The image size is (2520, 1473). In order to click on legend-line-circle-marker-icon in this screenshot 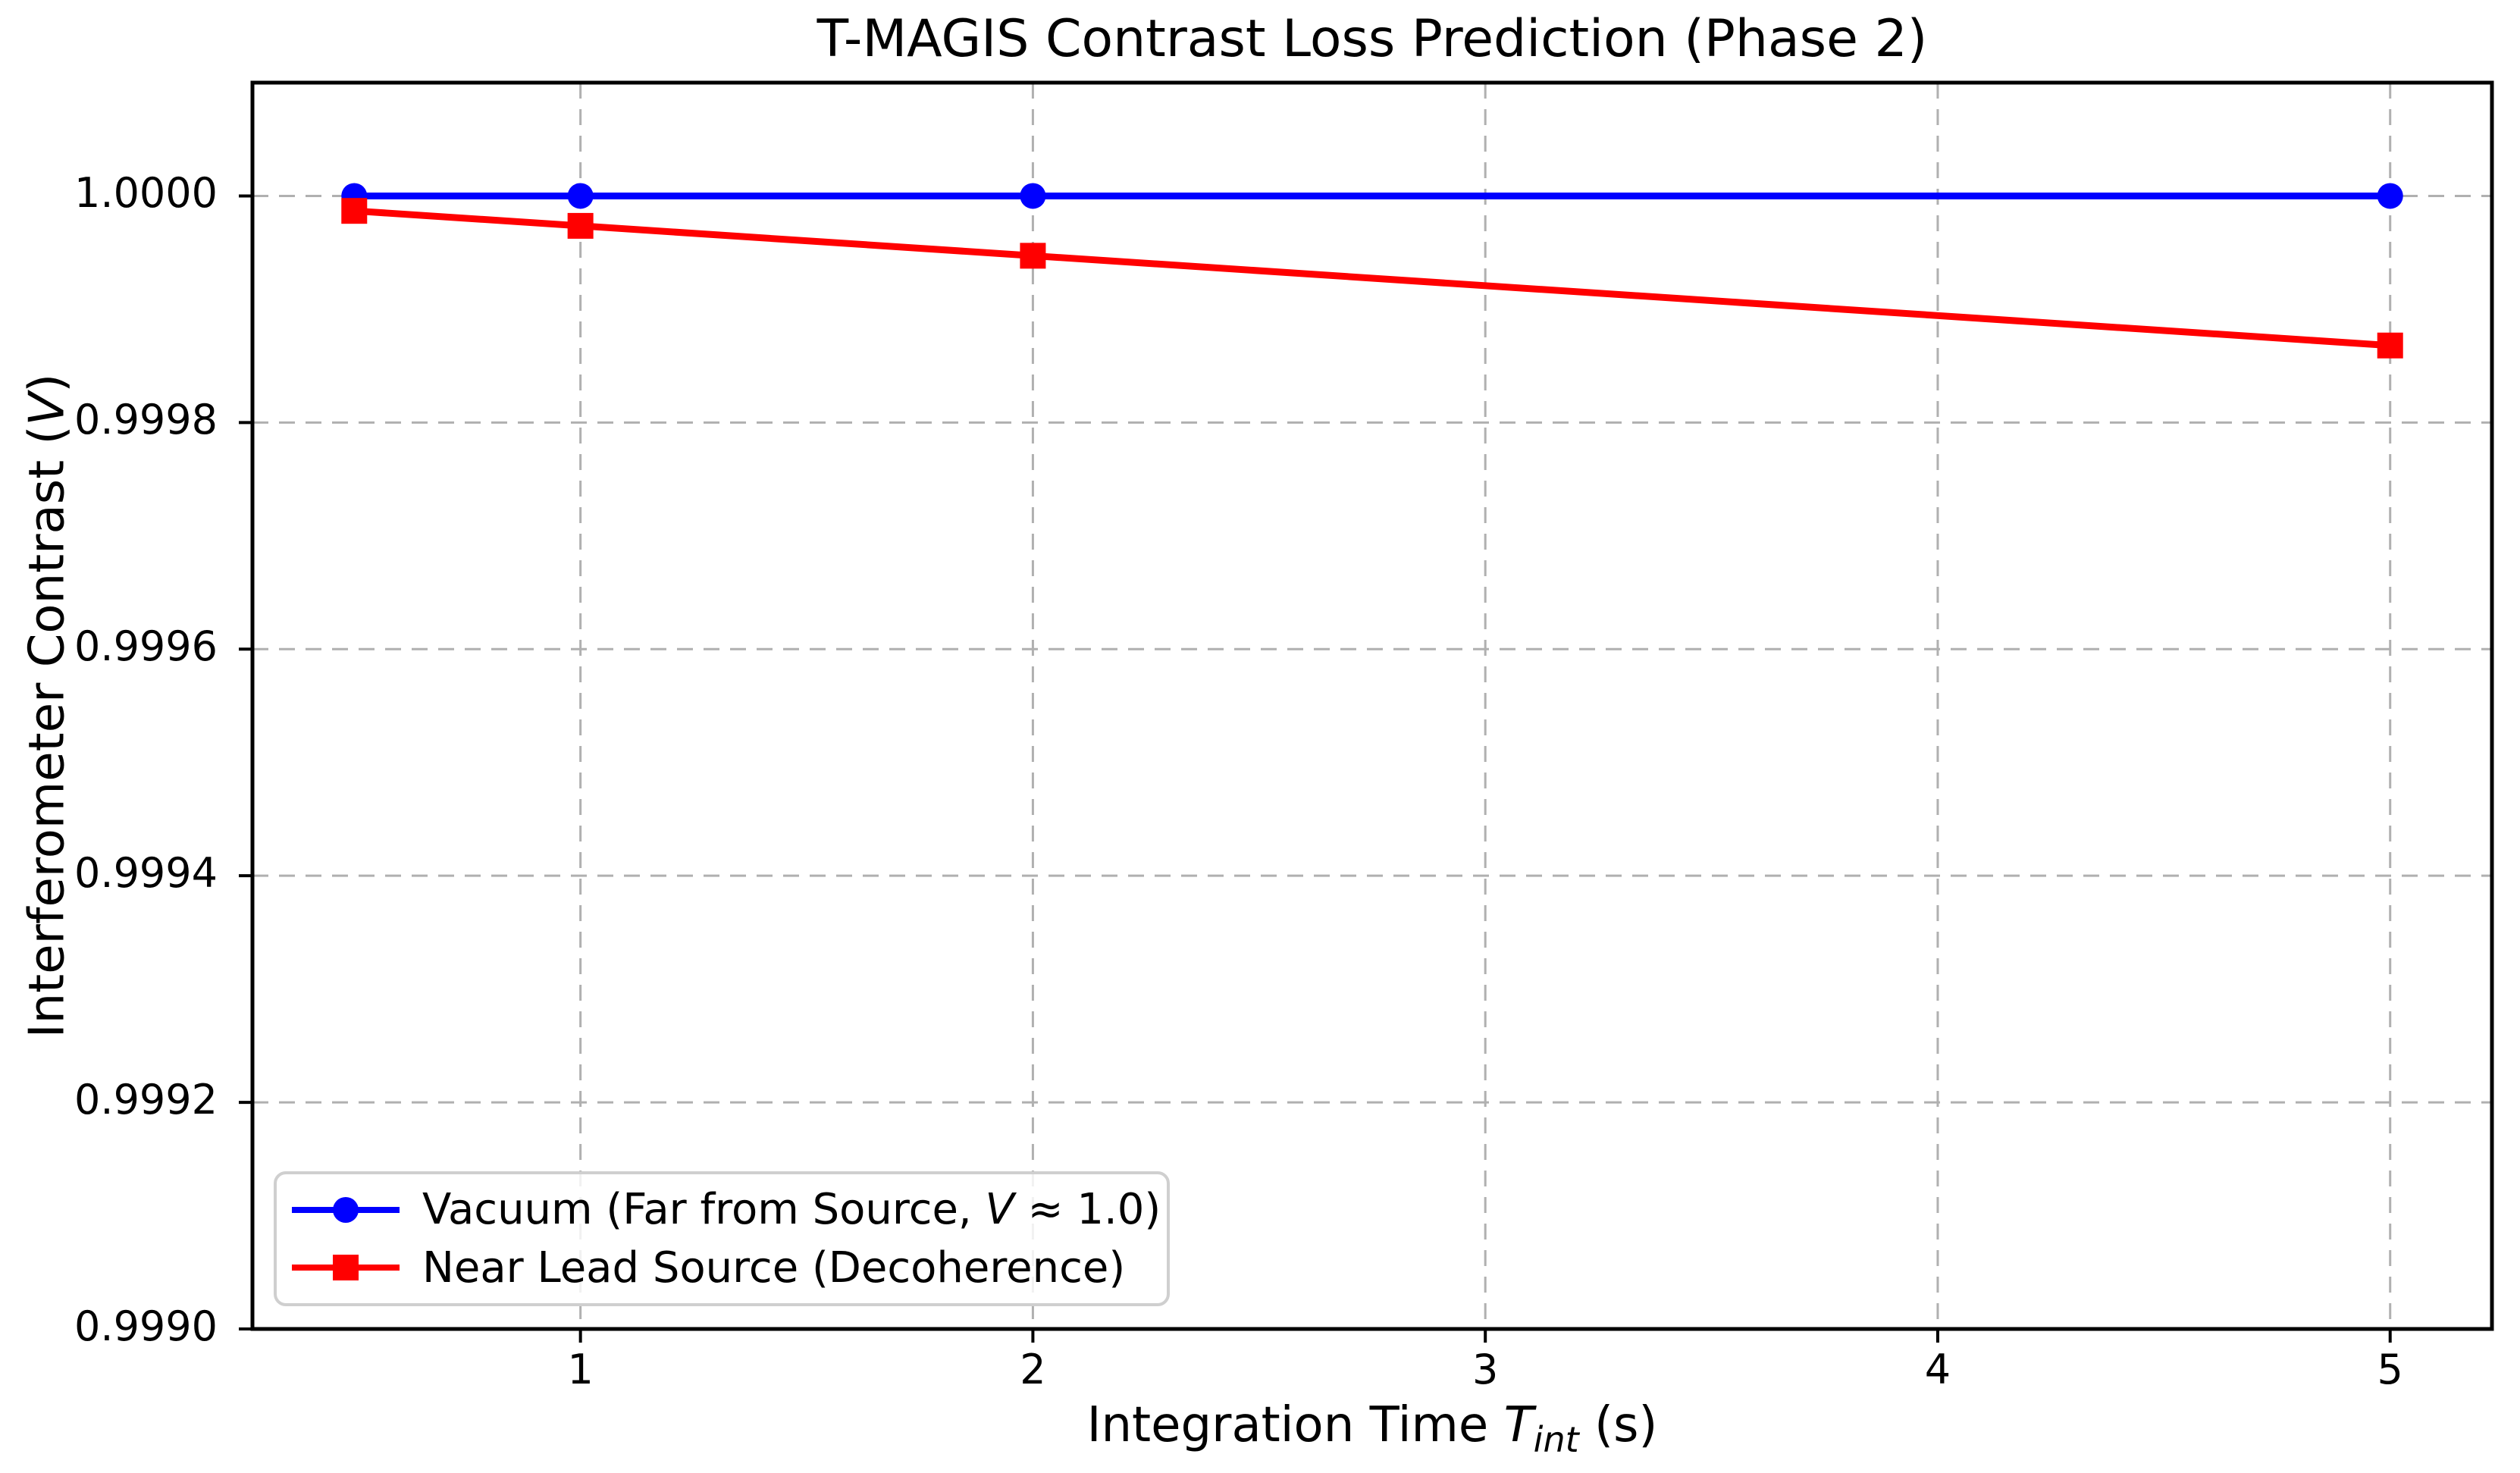, I will do `click(346, 1209)`.